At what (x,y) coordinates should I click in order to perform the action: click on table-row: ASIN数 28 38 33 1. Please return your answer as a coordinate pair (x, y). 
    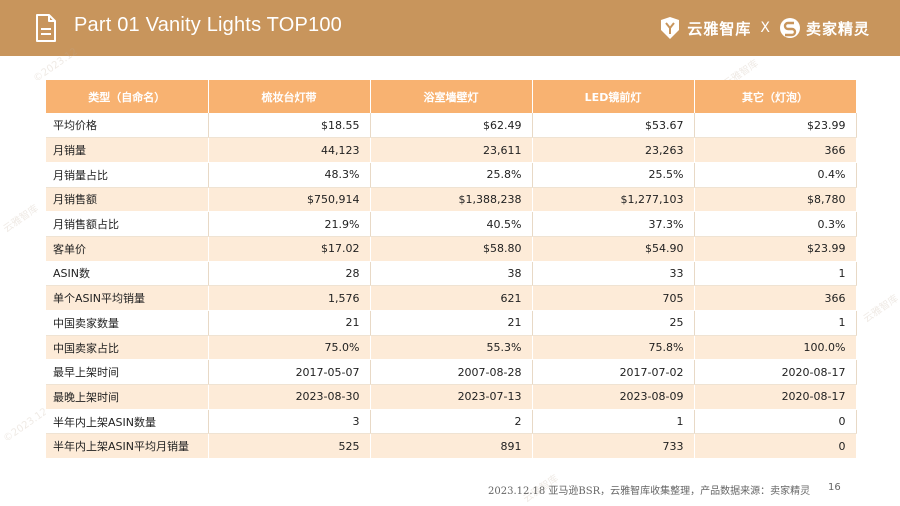
    Looking at the image, I should click on (451, 274).